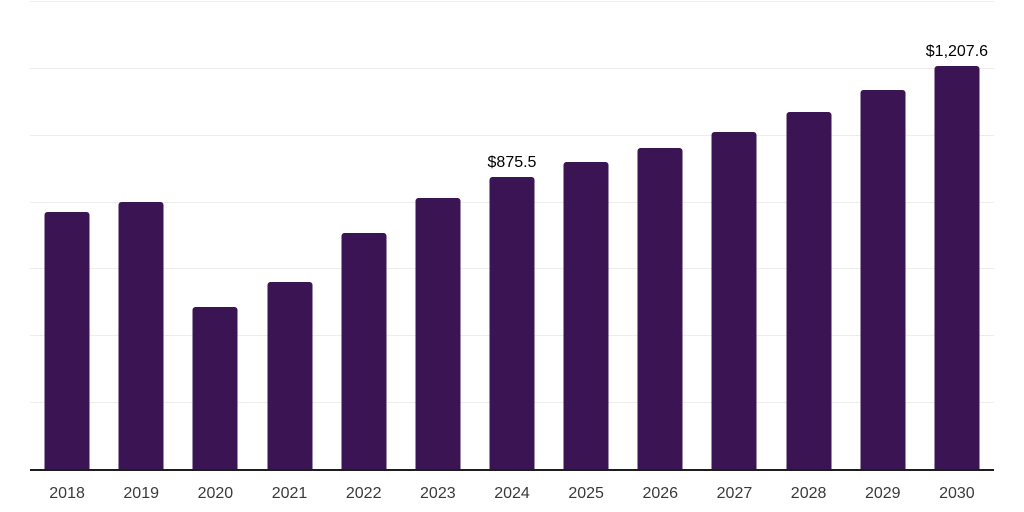  Describe the element at coordinates (363, 493) in the screenshot. I see `x-tick-label-2022: 2022` at that location.